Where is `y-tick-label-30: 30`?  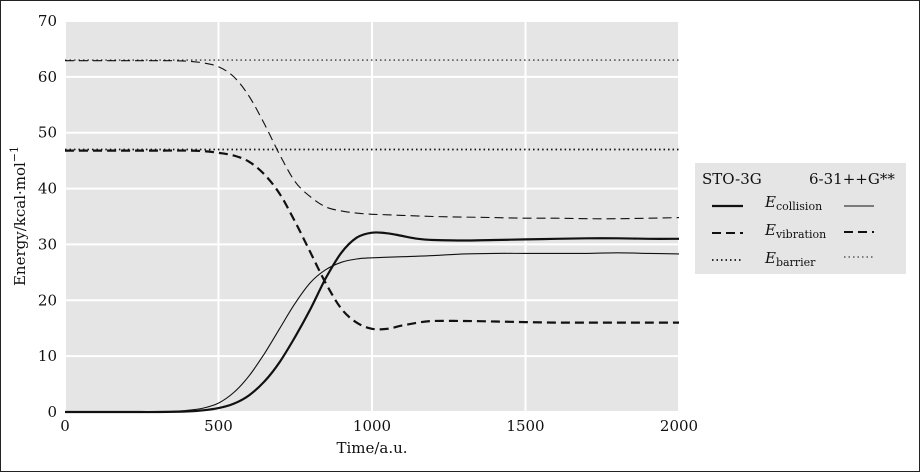
y-tick-label-30: 30 is located at coordinates (47, 244).